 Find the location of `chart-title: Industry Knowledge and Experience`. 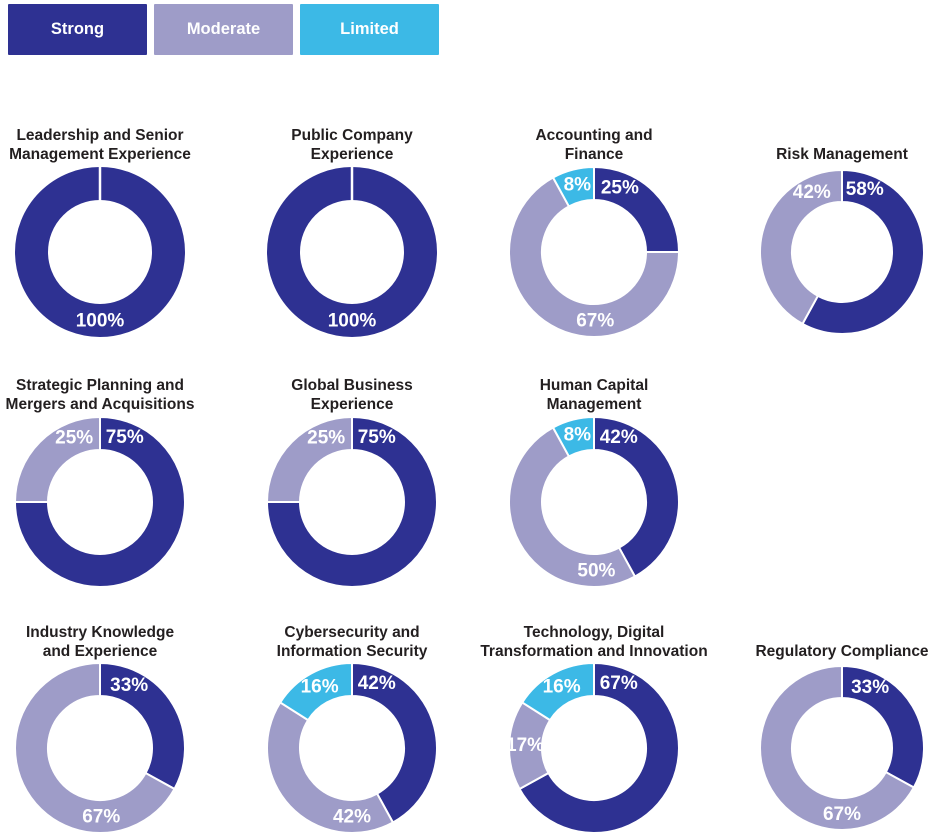

chart-title: Industry Knowledge and Experience is located at coordinates (111, 638).